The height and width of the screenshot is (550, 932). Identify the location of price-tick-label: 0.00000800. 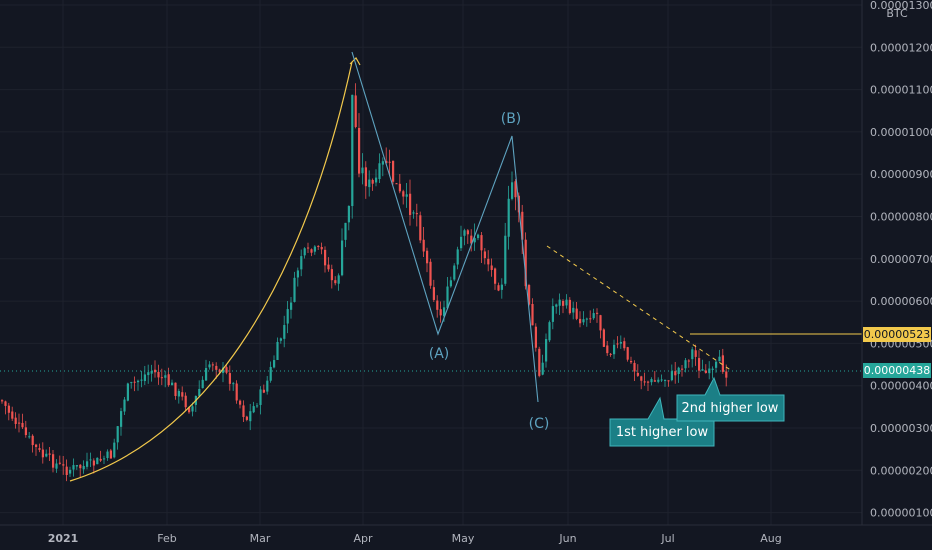
(901, 217).